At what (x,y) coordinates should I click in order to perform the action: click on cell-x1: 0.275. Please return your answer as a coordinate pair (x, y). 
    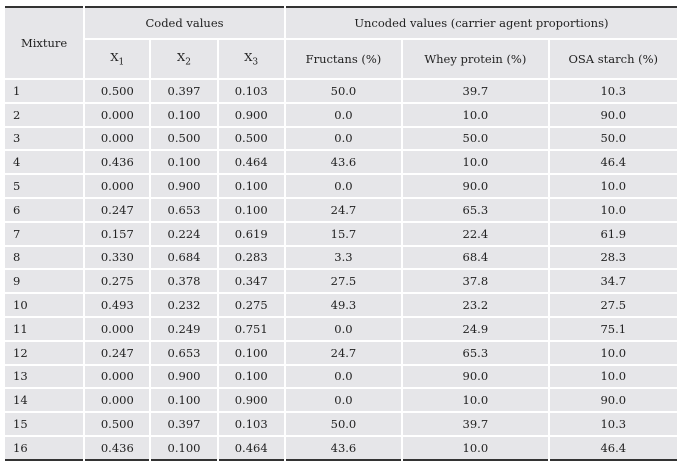
    Looking at the image, I should click on (117, 281).